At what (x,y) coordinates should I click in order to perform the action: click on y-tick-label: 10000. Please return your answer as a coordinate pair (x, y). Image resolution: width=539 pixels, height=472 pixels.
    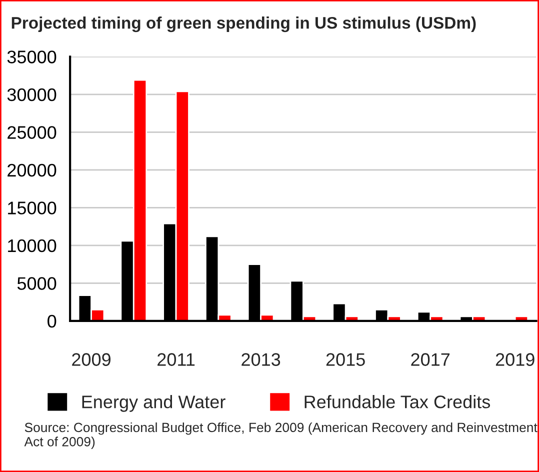
    Looking at the image, I should click on (32, 245).